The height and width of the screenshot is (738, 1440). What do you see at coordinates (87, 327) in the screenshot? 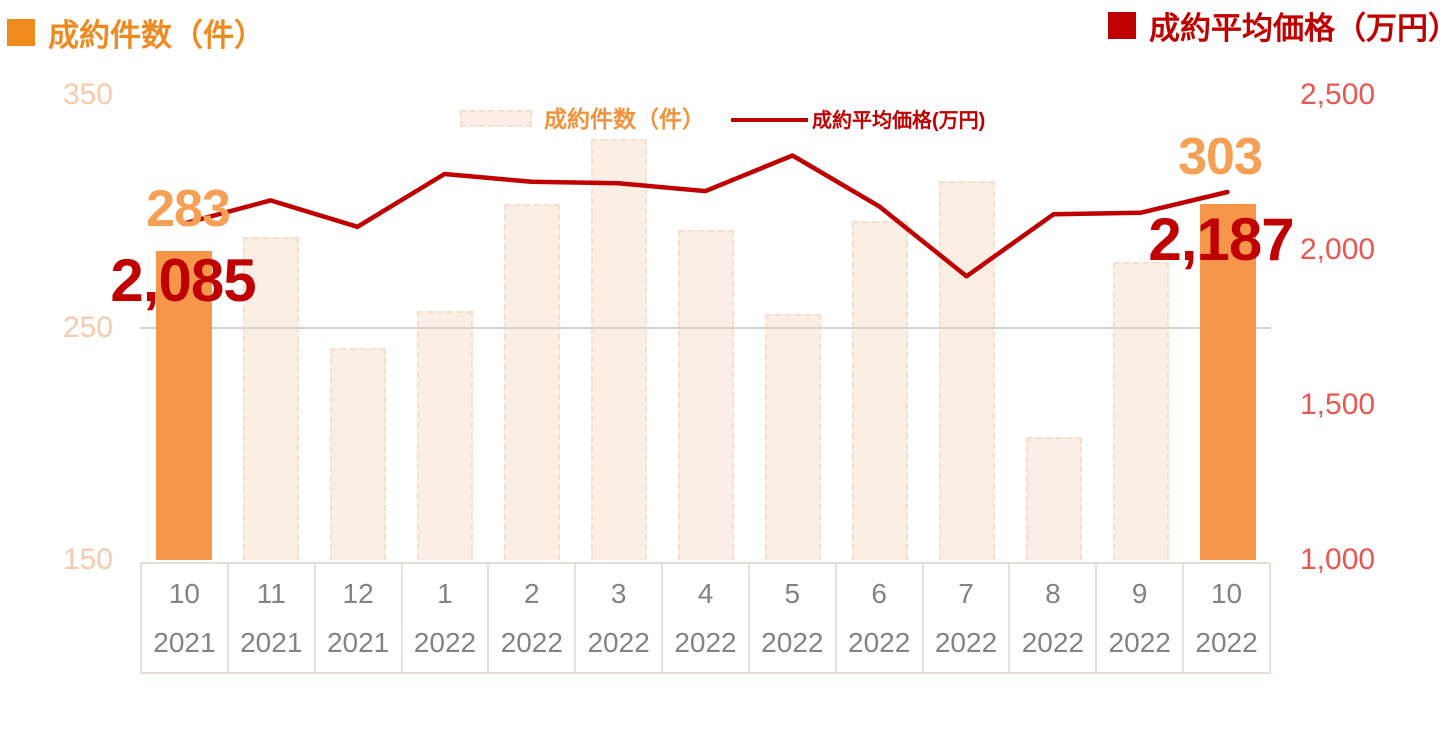
I see `left-axis-tick-250: 250` at bounding box center [87, 327].